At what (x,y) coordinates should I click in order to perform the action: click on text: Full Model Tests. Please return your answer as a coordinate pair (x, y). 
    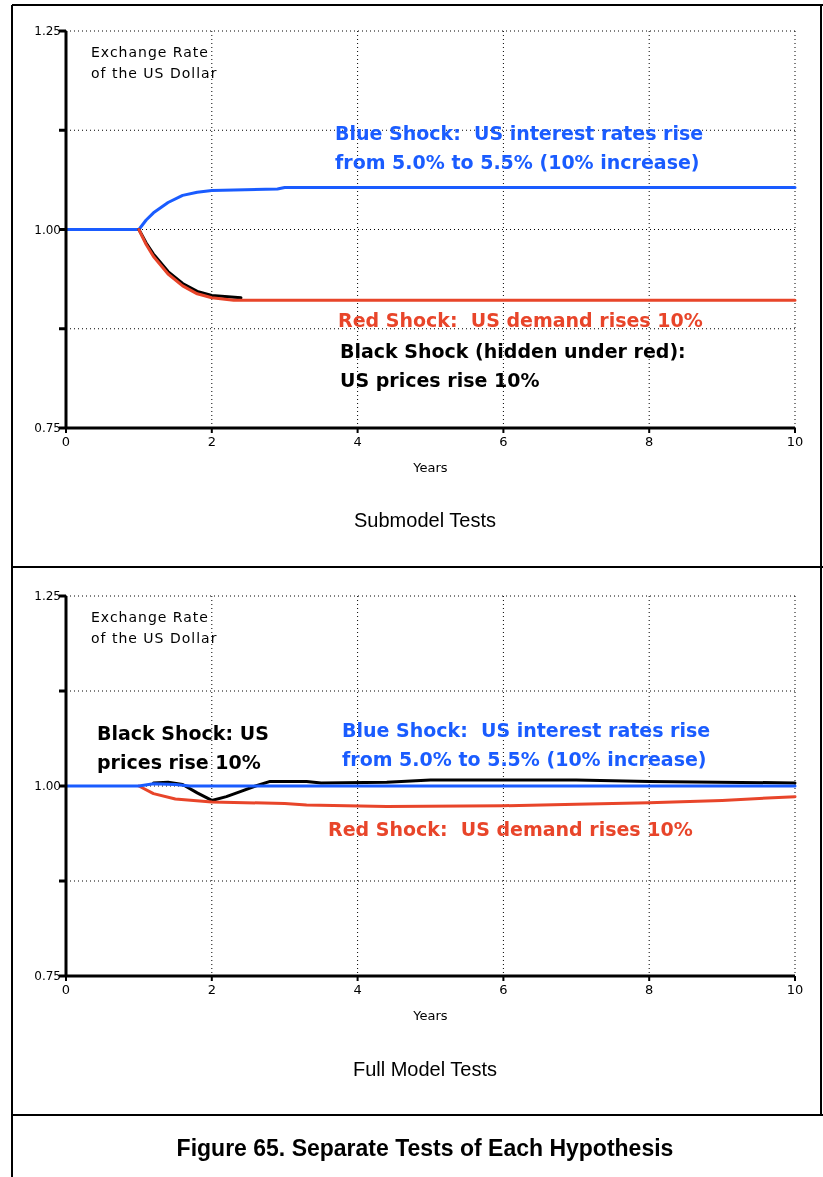
    Looking at the image, I should click on (425, 1069).